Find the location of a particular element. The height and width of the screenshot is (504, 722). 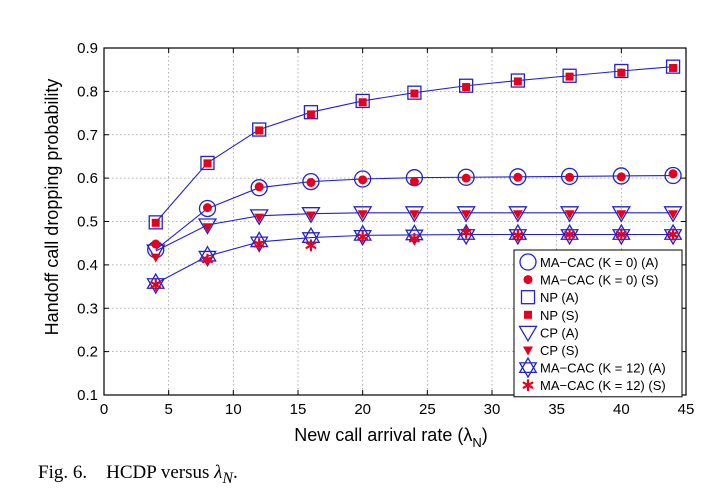

figure-number: Fig. 6. is located at coordinates (63, 472).